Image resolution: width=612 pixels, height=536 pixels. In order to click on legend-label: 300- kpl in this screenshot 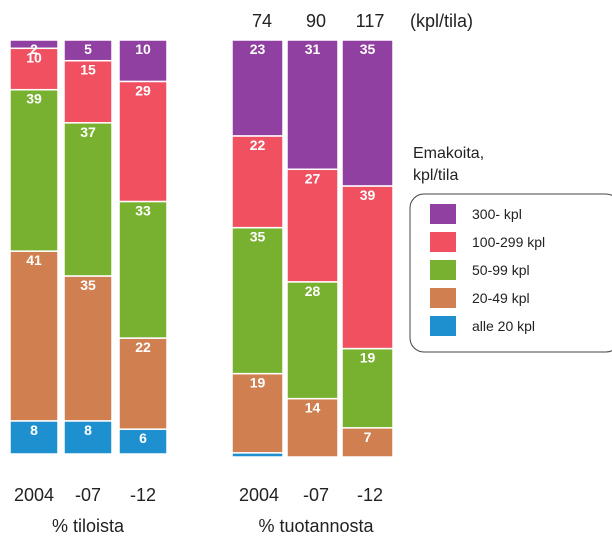, I will do `click(497, 214)`.